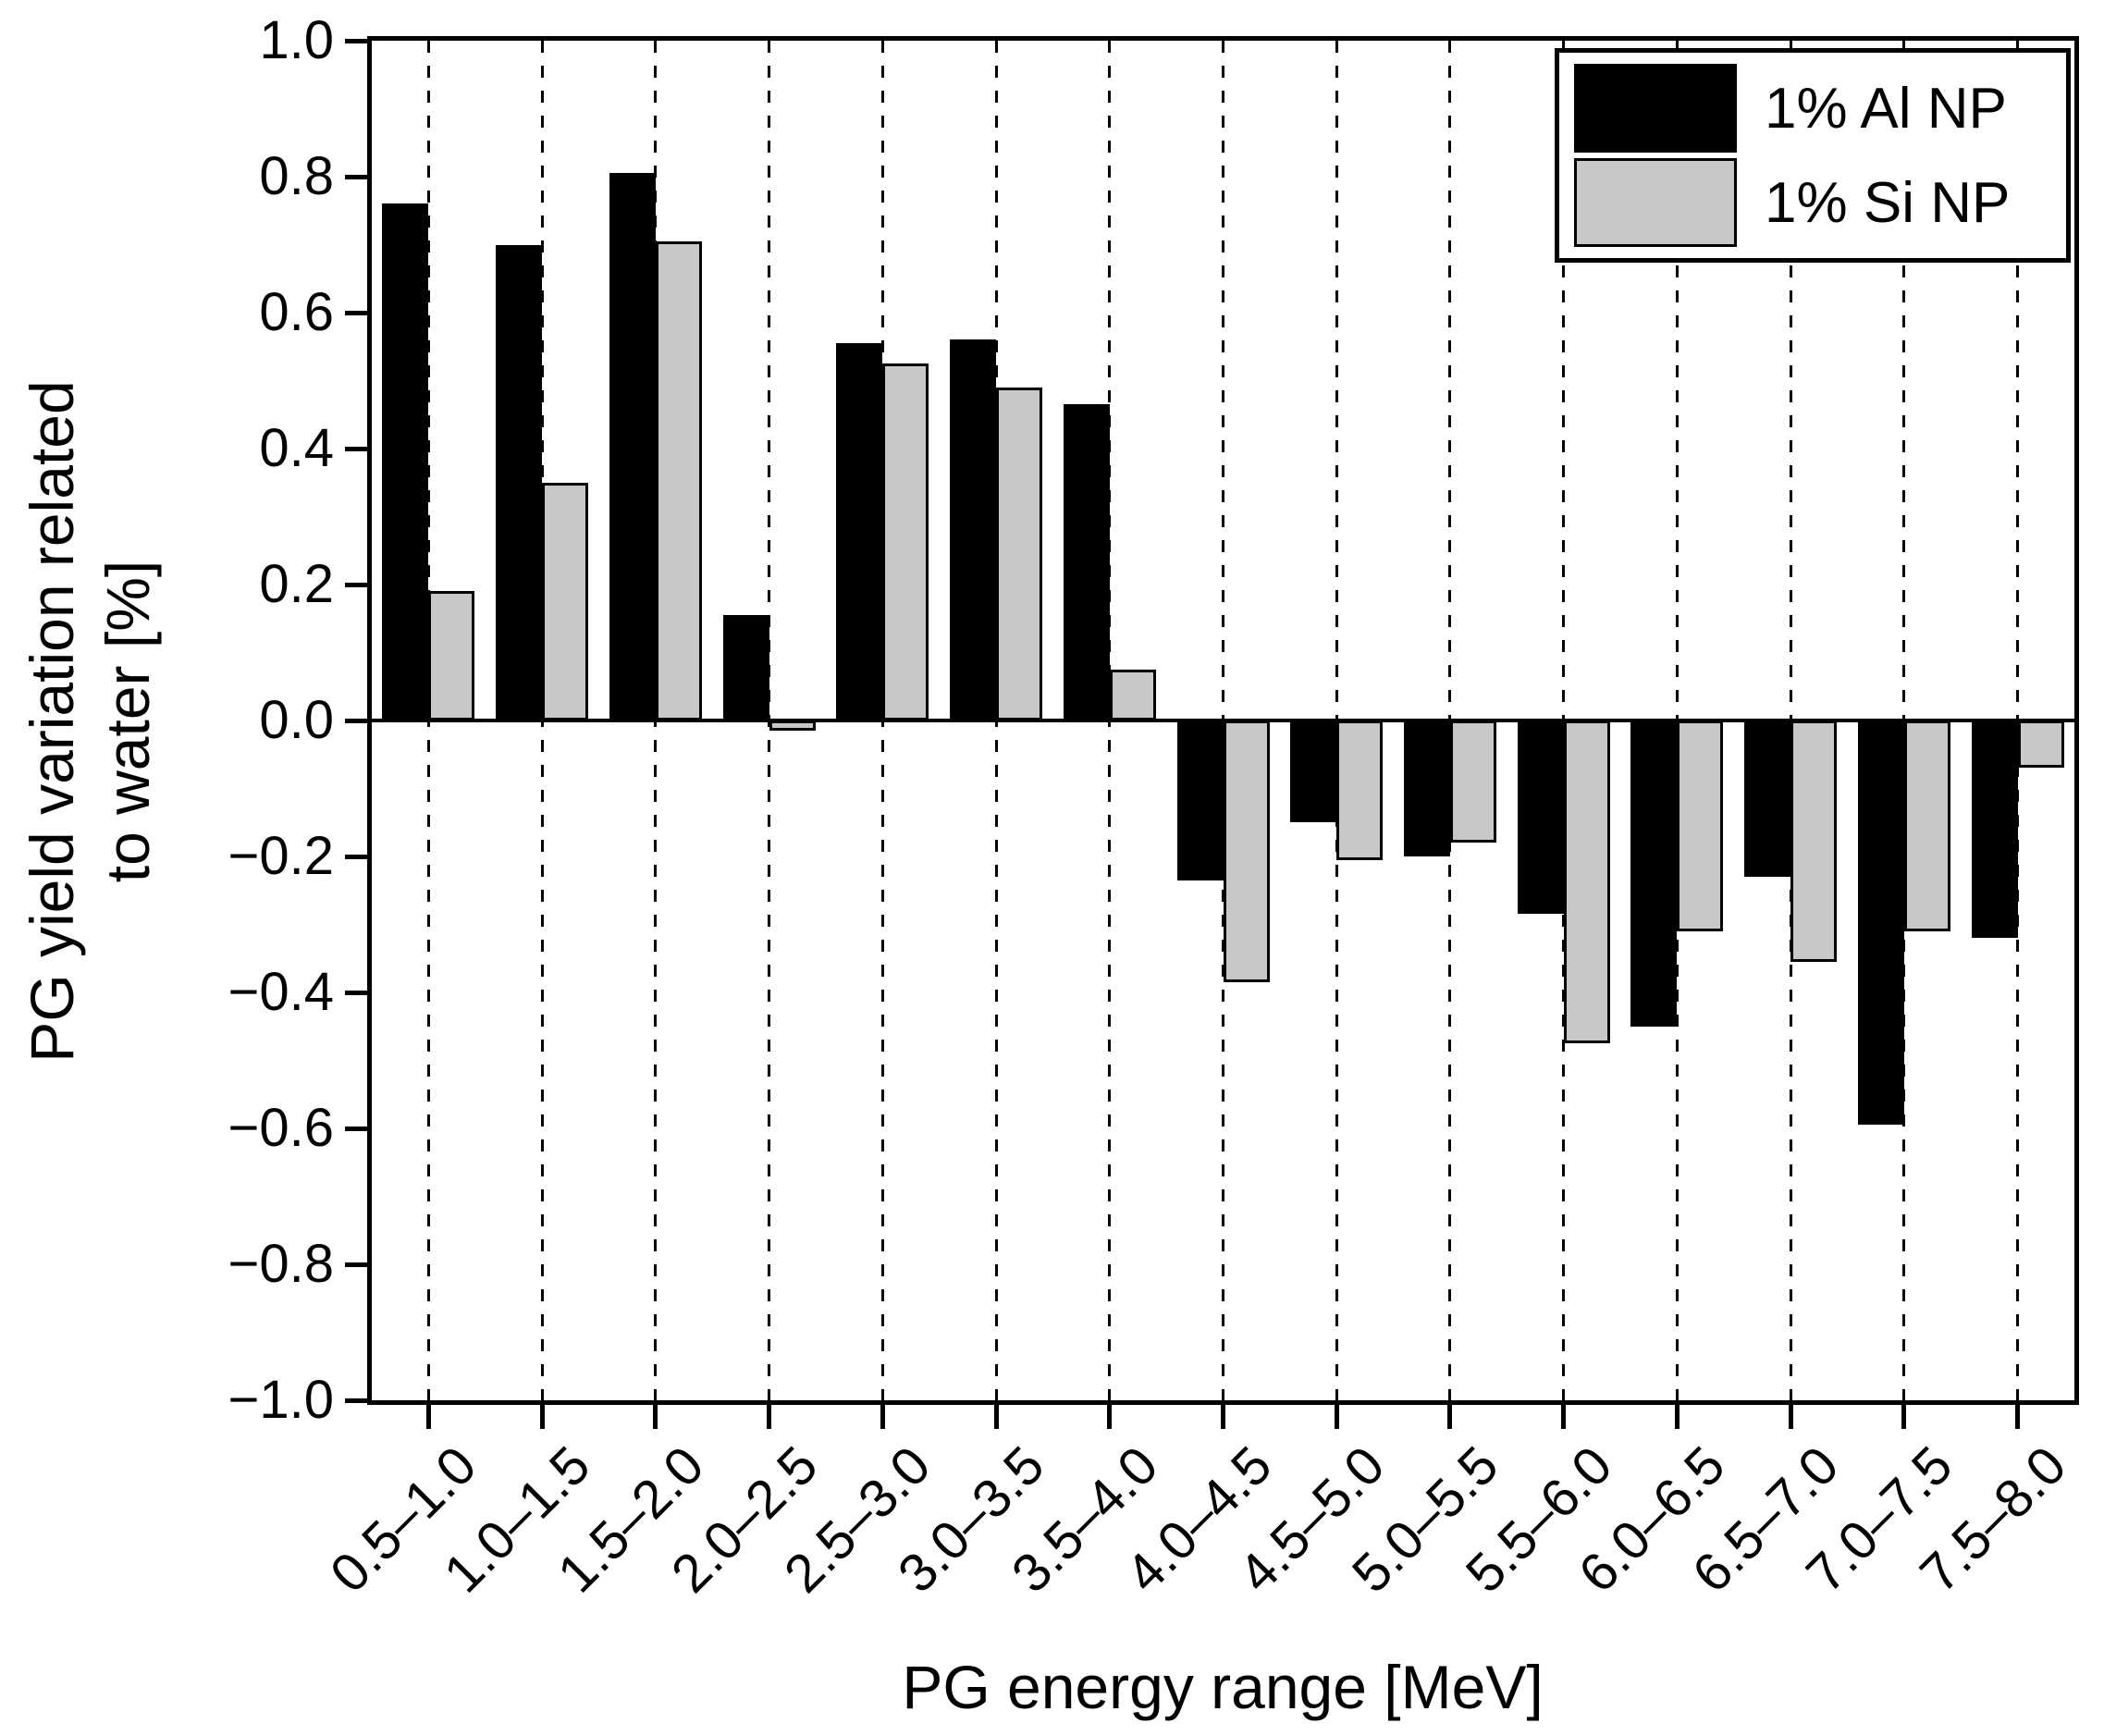 The image size is (2104, 1736). Describe the element at coordinates (1813, 155) in the screenshot. I see `legend: 1% Al NP 1% Si NP` at that location.